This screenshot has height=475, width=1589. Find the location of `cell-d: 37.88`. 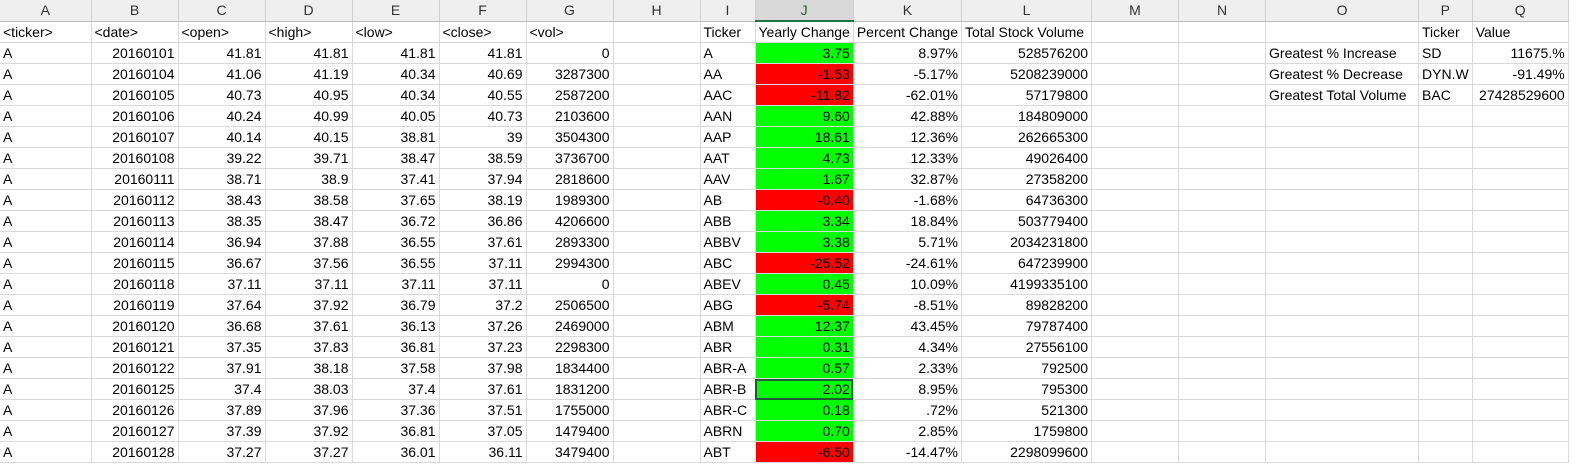

cell-d: 37.88 is located at coordinates (309, 242).